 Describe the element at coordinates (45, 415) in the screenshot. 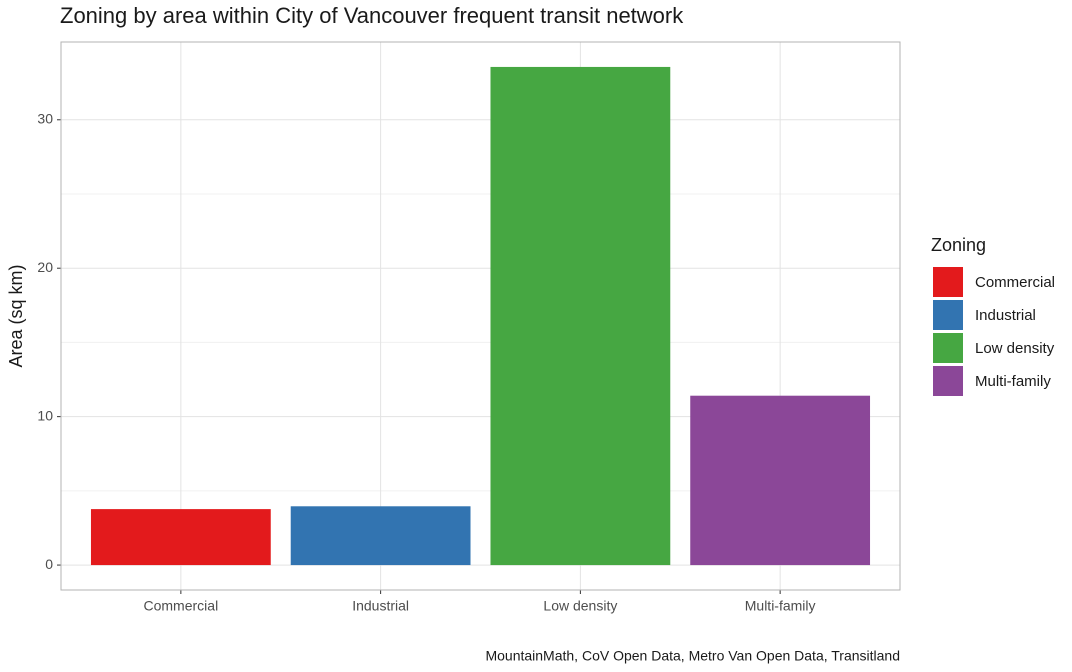

I see `y-tick-label: 10` at that location.